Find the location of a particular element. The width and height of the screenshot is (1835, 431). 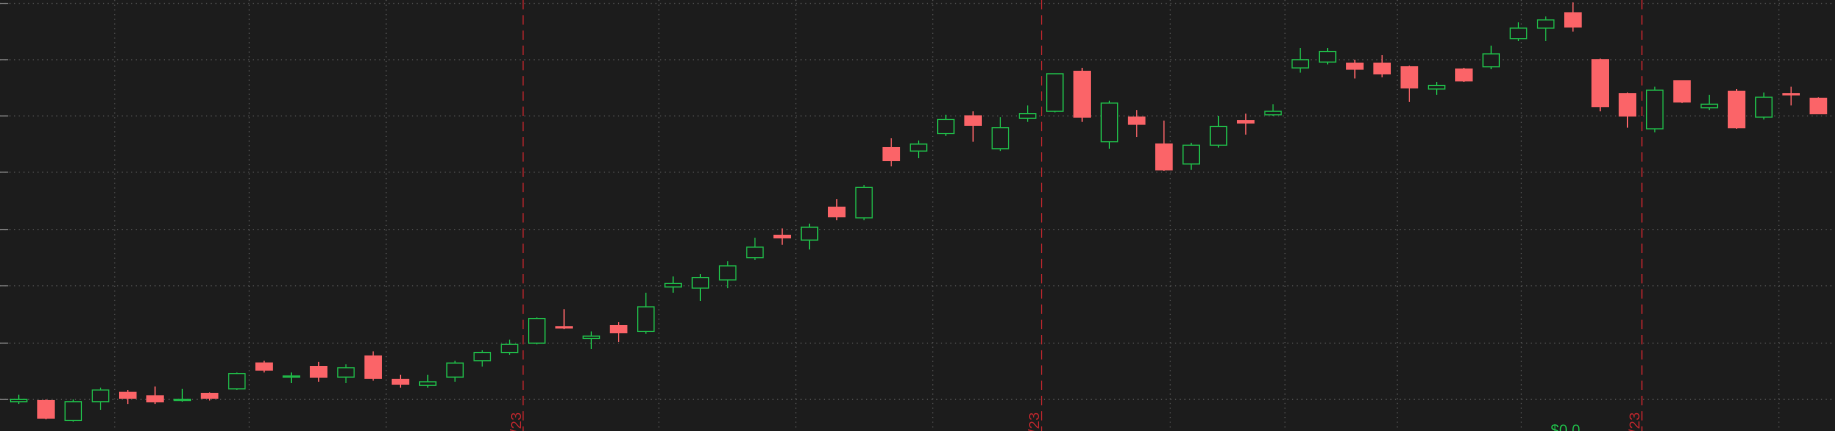

price-label: $0.0 is located at coordinates (1566, 427).